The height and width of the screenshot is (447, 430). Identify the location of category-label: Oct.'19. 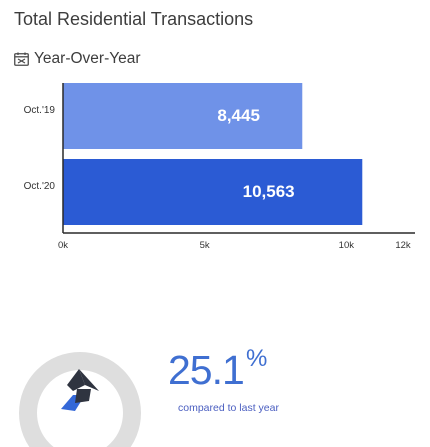
(40, 110).